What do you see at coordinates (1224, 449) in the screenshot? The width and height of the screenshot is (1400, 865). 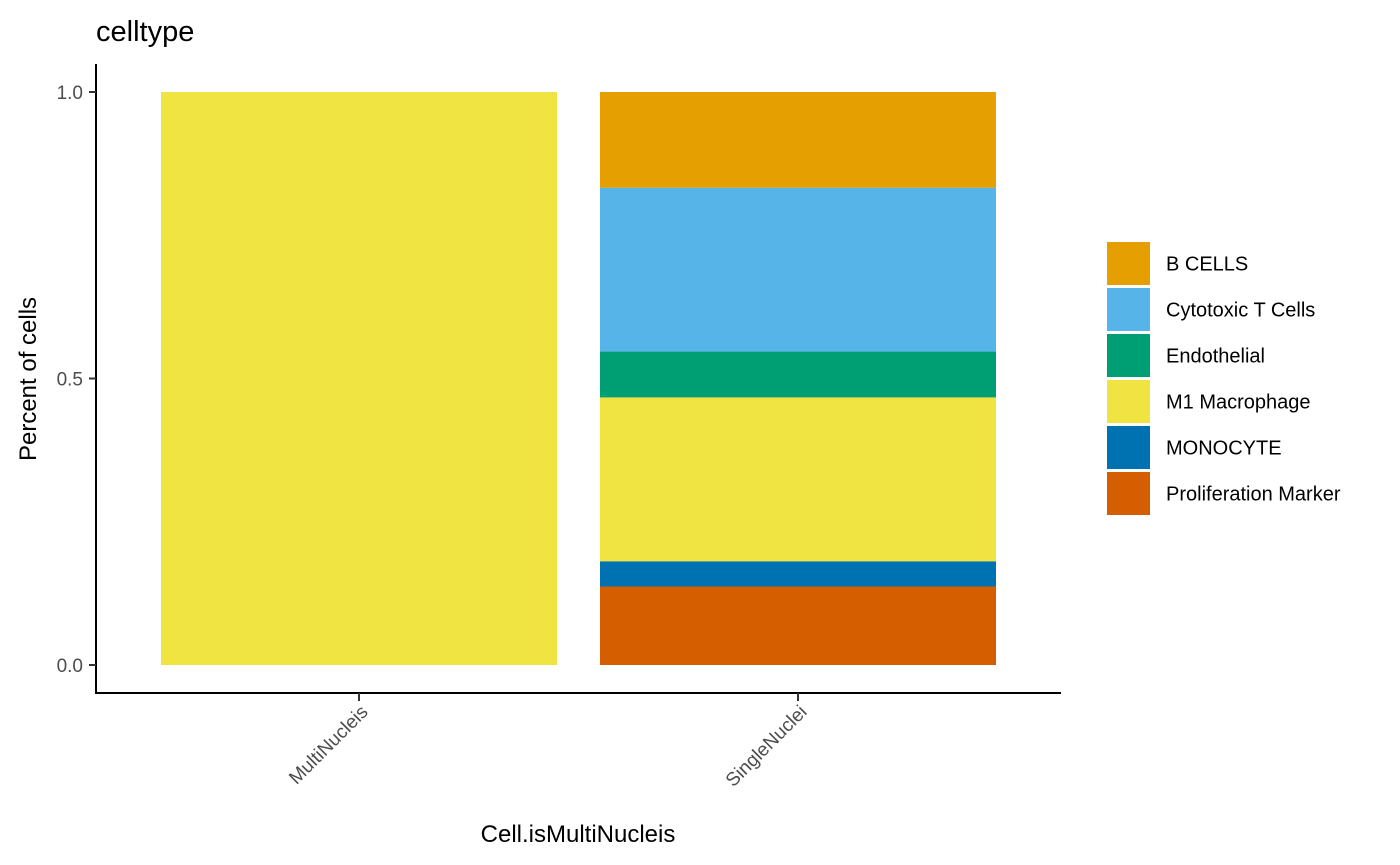 I see `legend-label: MONOCYTE` at bounding box center [1224, 449].